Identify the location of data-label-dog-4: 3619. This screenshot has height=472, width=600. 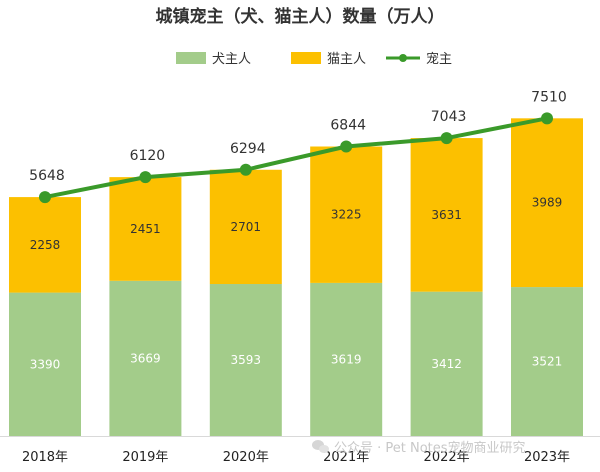
(346, 359).